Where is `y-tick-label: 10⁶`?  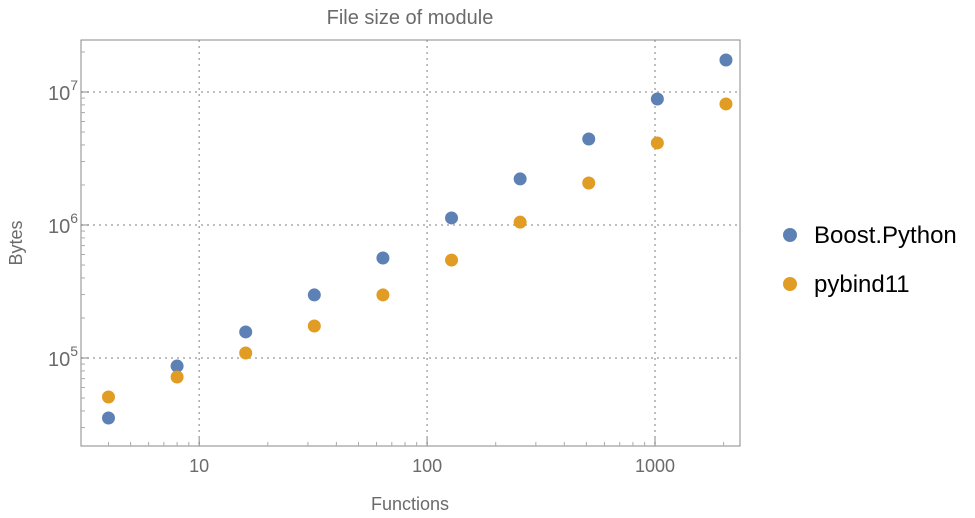
y-tick-label: 10⁶ is located at coordinates (63, 224).